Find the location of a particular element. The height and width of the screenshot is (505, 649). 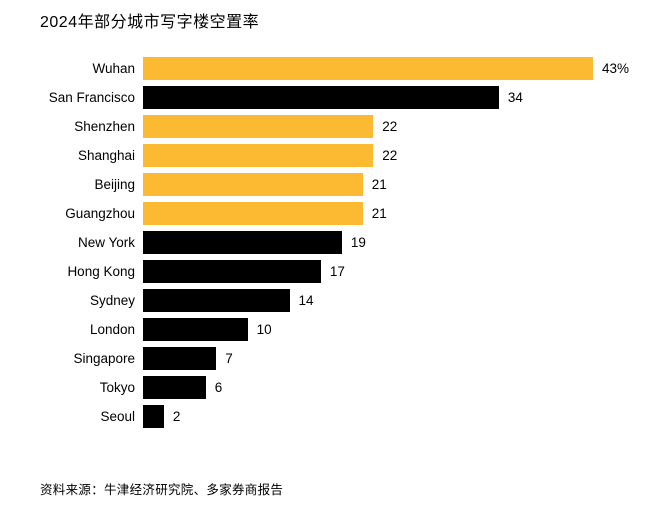

category-label: Shenzhen is located at coordinates (104, 126).